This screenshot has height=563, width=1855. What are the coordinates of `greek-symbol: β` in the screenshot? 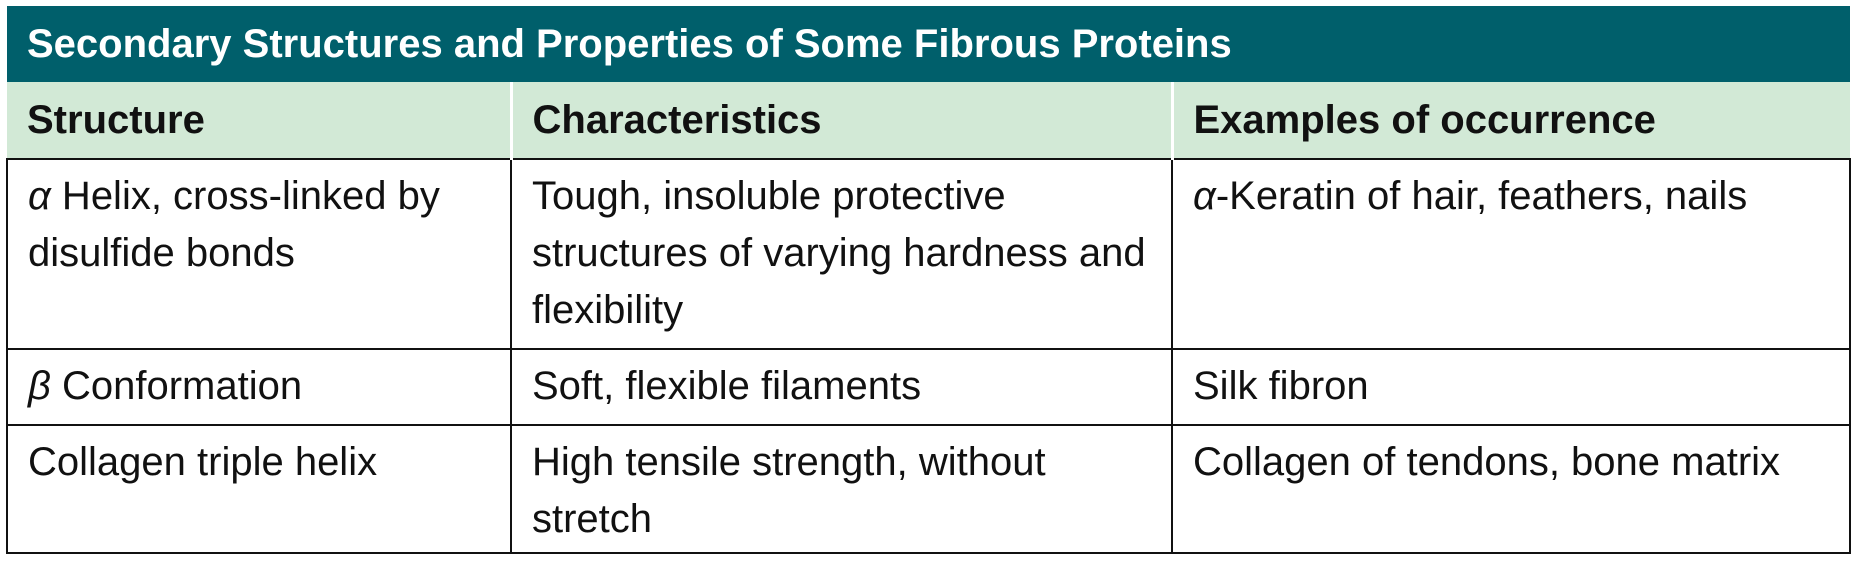 It's located at (39, 386).